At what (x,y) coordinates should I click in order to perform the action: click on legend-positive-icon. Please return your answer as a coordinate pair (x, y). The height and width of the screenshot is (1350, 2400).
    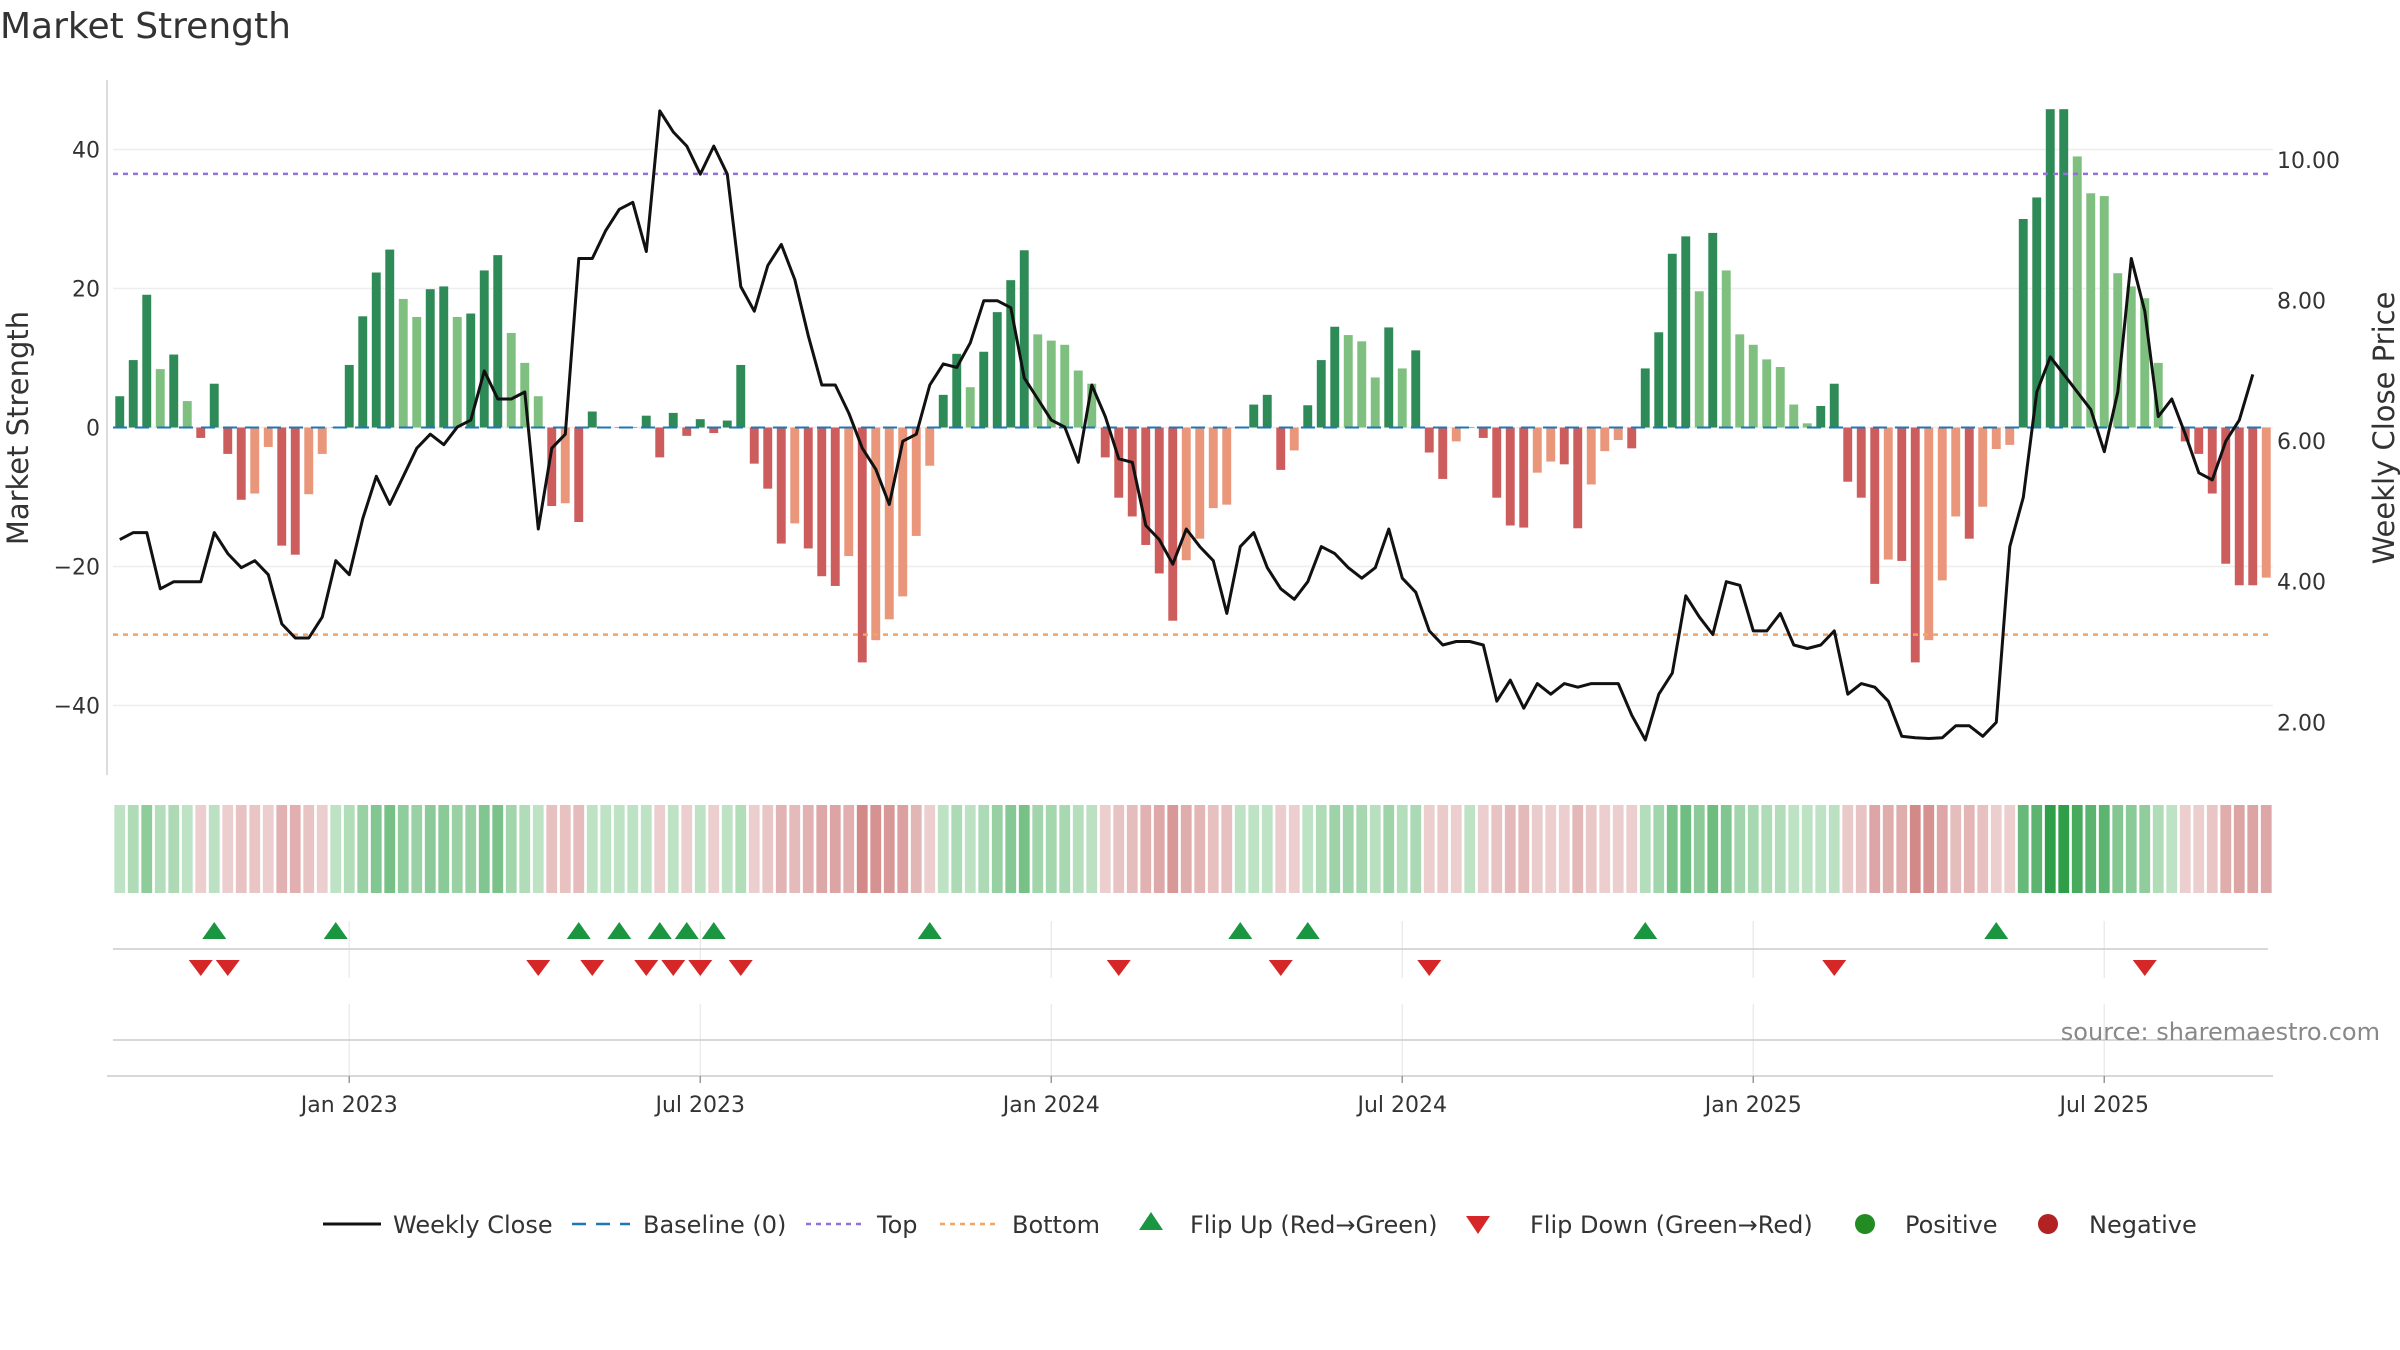
    Looking at the image, I should click on (1865, 1224).